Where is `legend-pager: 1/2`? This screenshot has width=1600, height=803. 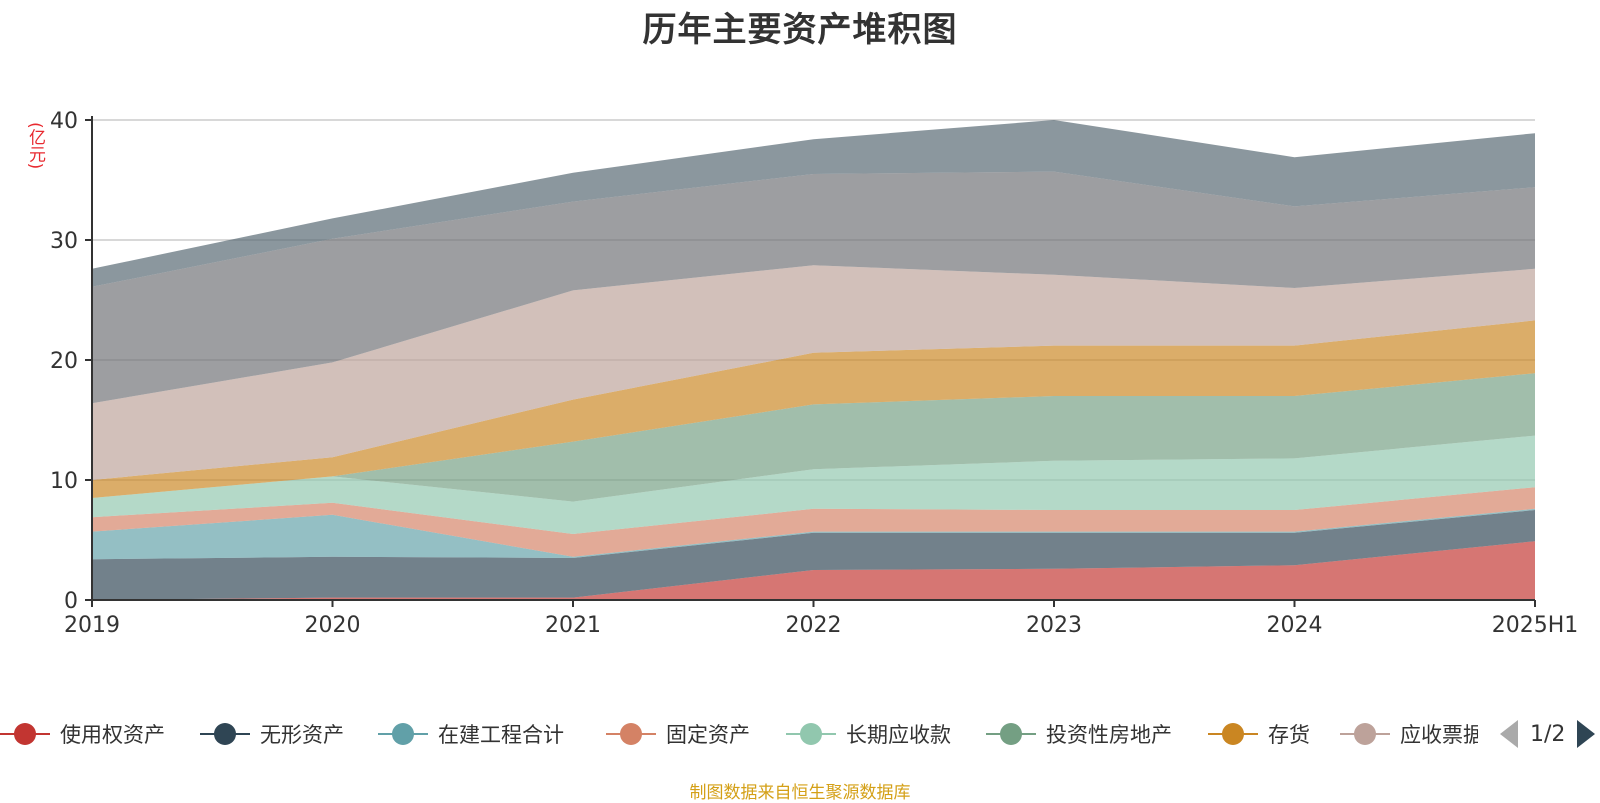
legend-pager: 1/2 is located at coordinates (1548, 734).